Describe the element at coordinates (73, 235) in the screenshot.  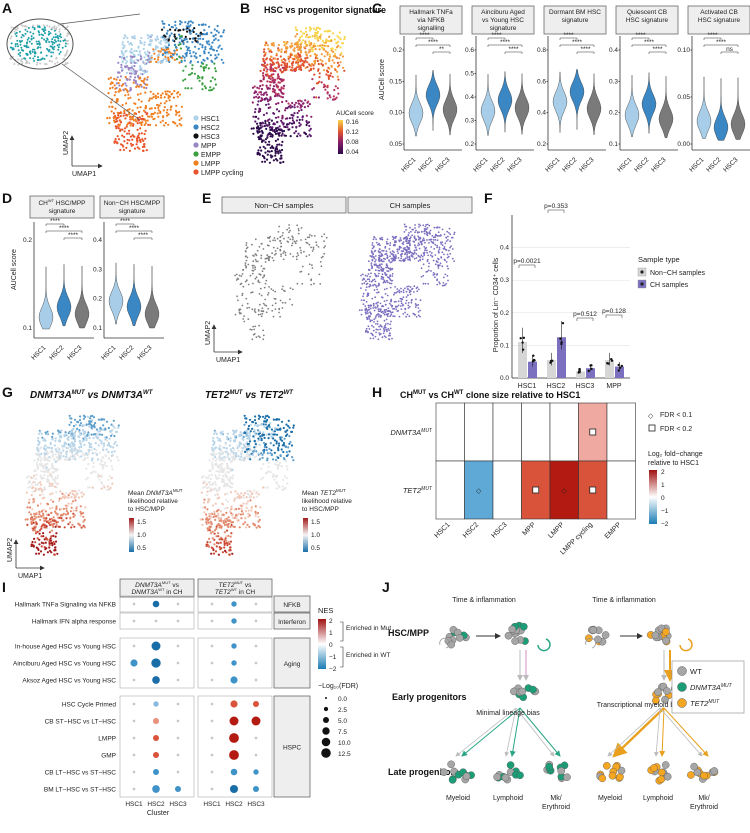
I see `panel-d-0-sig-2: ****` at that location.